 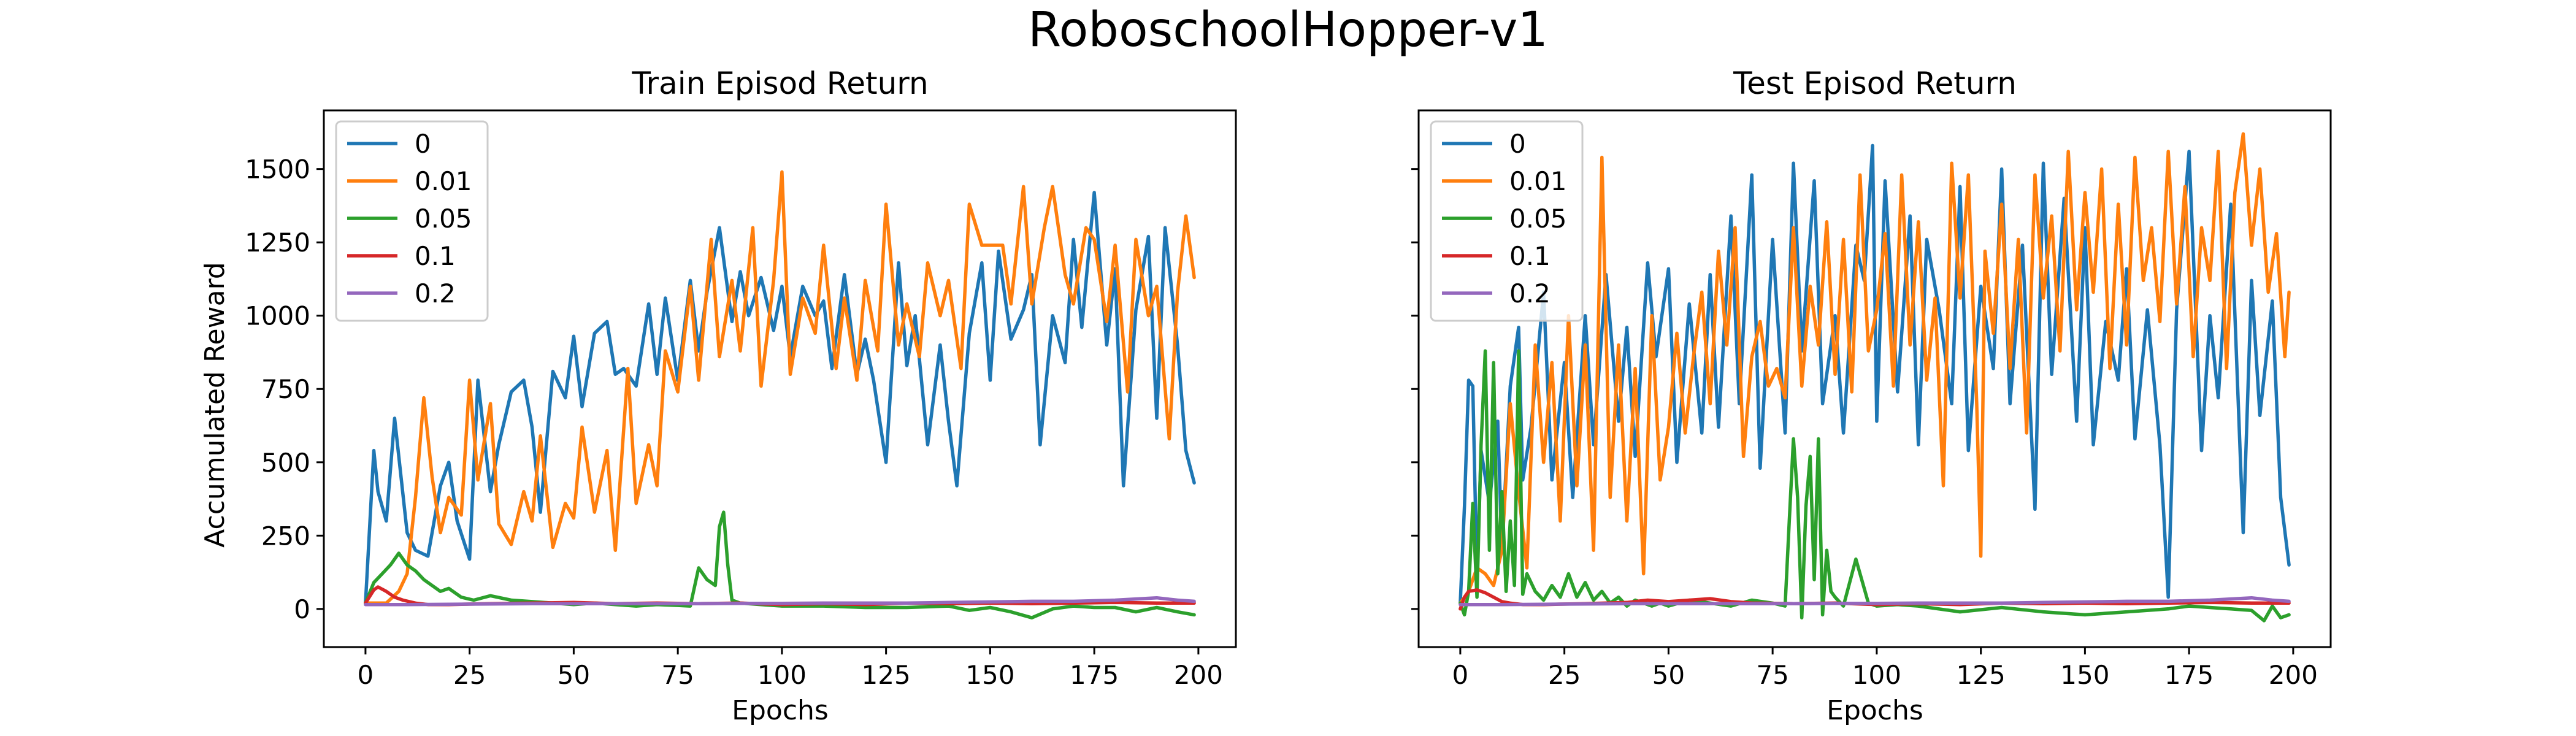 What do you see at coordinates (574, 675) in the screenshot?
I see `train-x-tick-label: 50` at bounding box center [574, 675].